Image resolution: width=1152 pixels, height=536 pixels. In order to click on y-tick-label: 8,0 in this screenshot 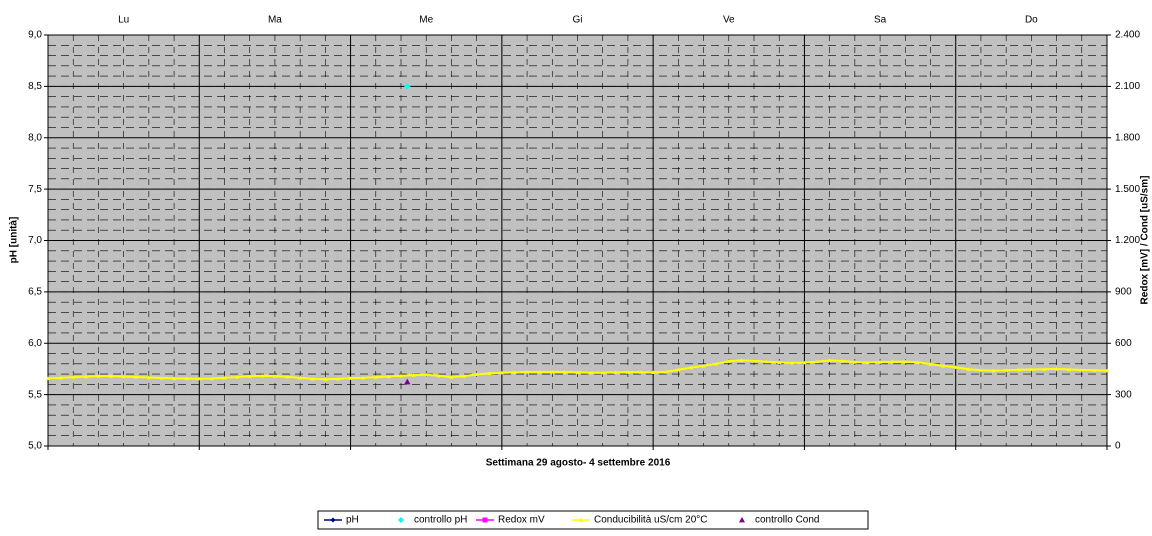, I will do `click(35, 137)`.